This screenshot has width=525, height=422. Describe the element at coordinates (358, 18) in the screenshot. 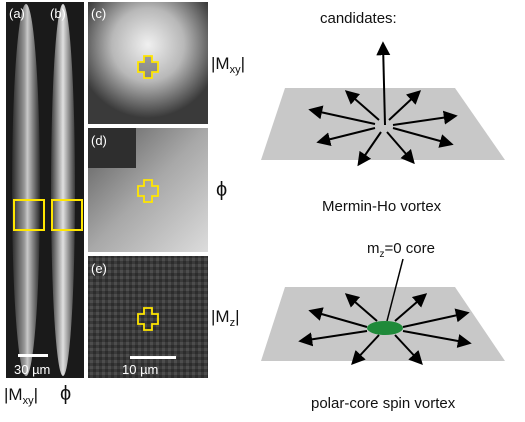

I see `diagram-heading: candidates:` at that location.